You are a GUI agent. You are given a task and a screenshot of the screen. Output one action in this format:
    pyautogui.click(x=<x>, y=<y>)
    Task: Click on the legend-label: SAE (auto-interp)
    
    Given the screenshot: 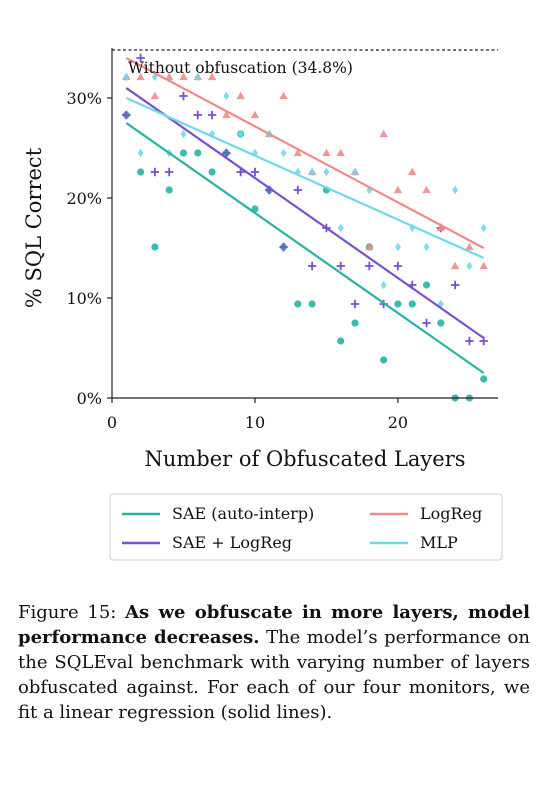 What is the action you would take?
    pyautogui.click(x=243, y=513)
    